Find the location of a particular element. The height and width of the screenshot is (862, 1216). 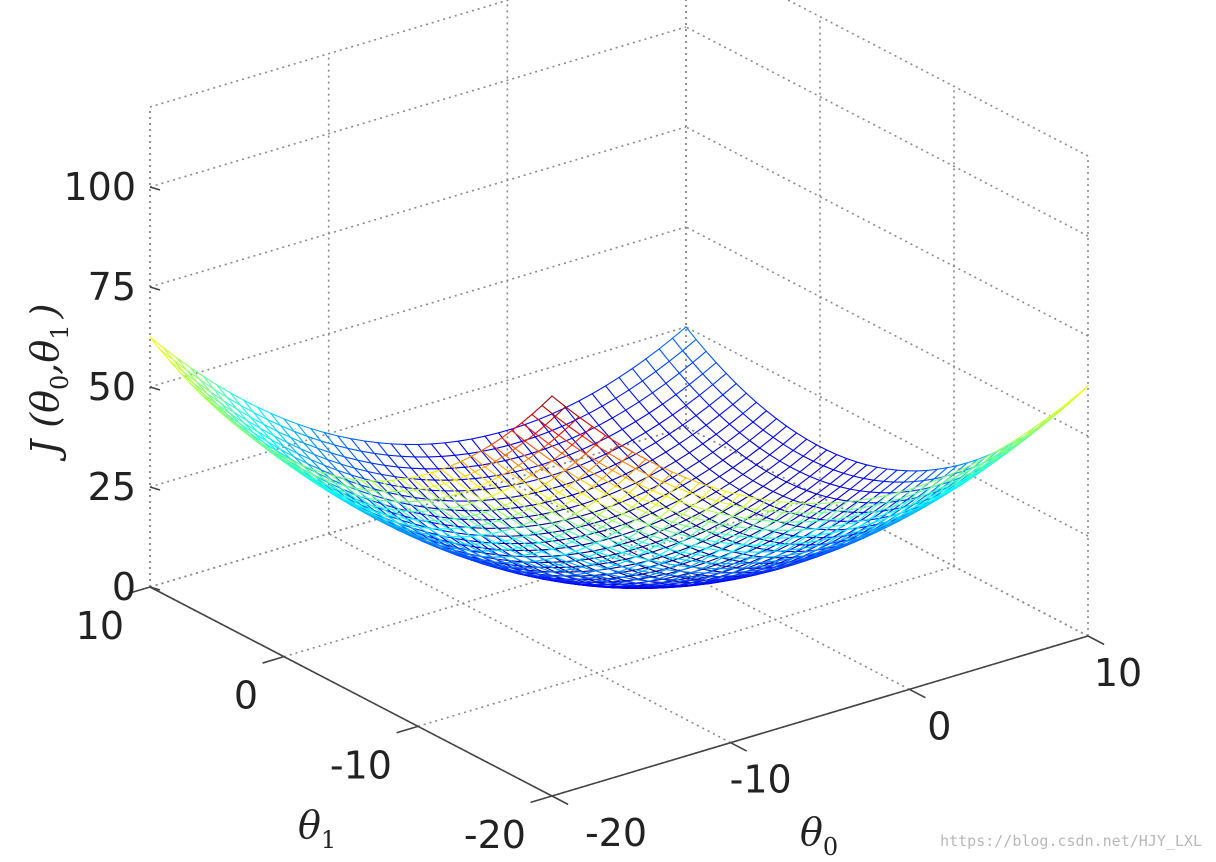

y-tick-label: -20 is located at coordinates (495, 835).